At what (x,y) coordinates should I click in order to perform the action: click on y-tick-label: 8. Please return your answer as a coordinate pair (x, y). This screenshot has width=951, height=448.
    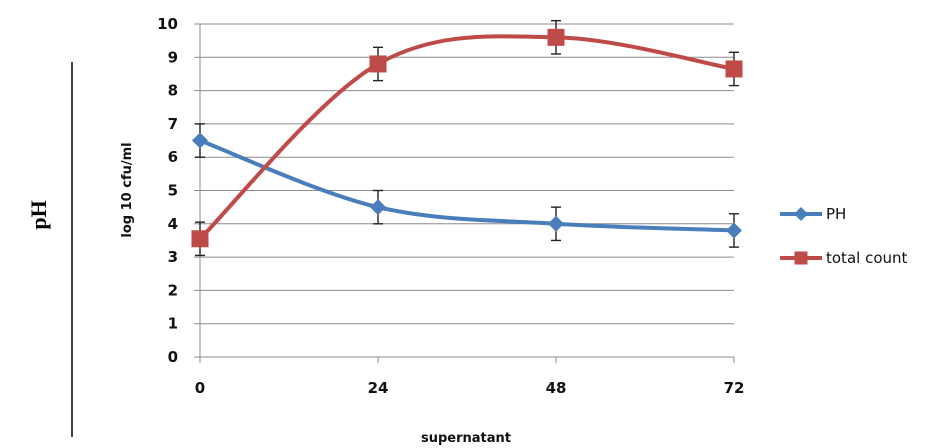
    Looking at the image, I should click on (173, 91).